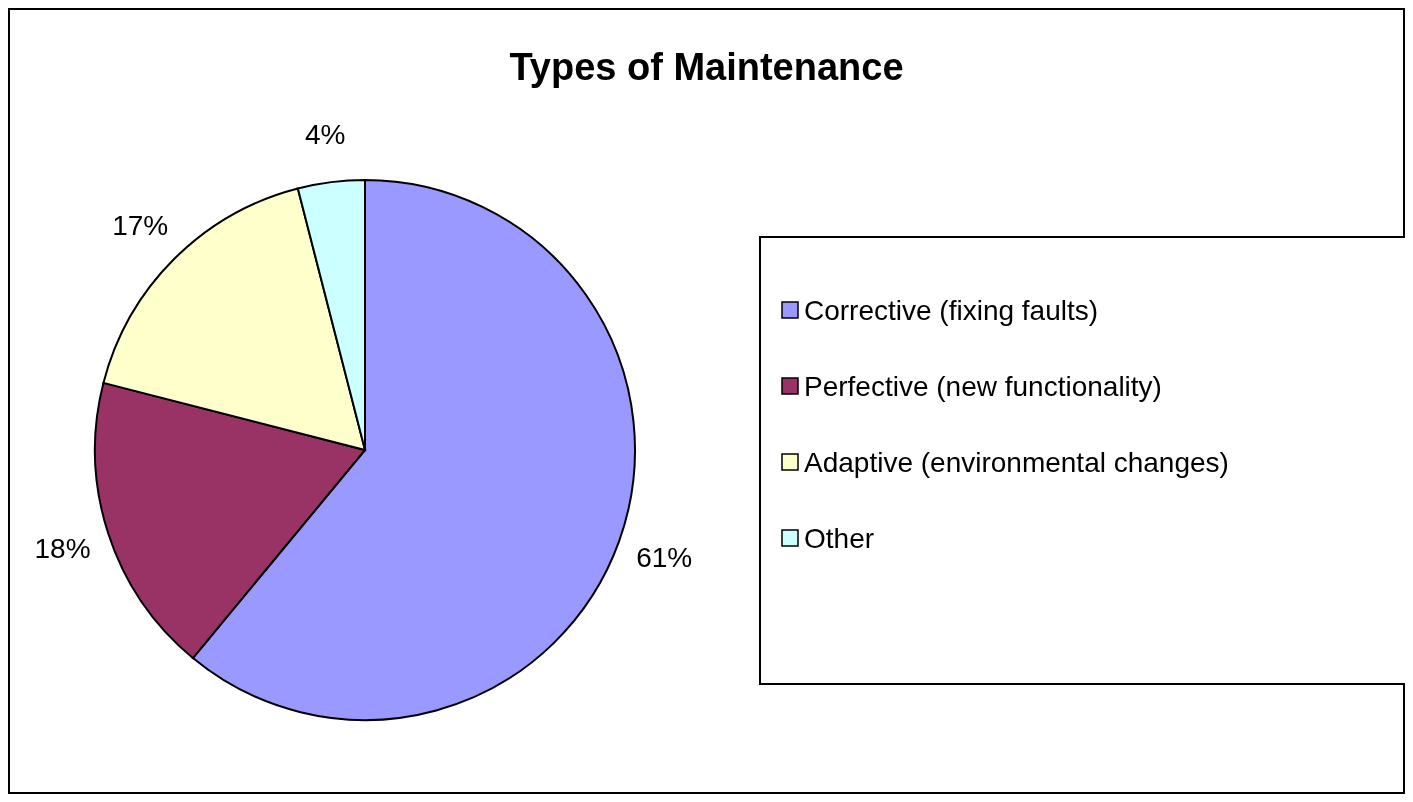  Describe the element at coordinates (1016, 462) in the screenshot. I see `legend-label: Adaptive (environmental changes)` at that location.